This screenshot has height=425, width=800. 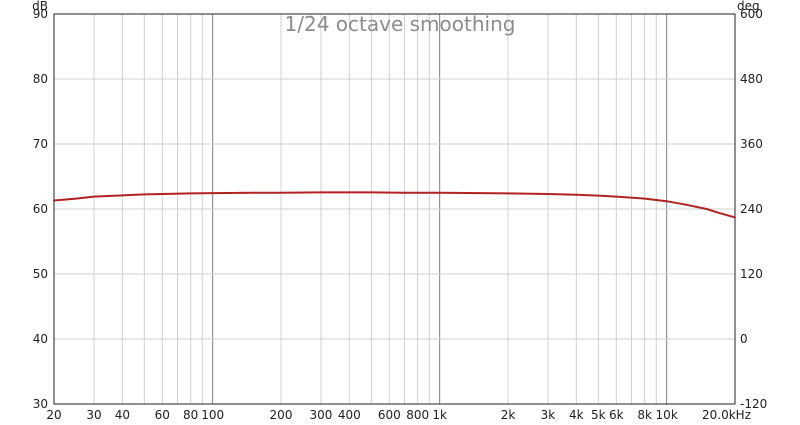 What do you see at coordinates (40, 14) in the screenshot?
I see `y-left-tick-label: 90` at bounding box center [40, 14].